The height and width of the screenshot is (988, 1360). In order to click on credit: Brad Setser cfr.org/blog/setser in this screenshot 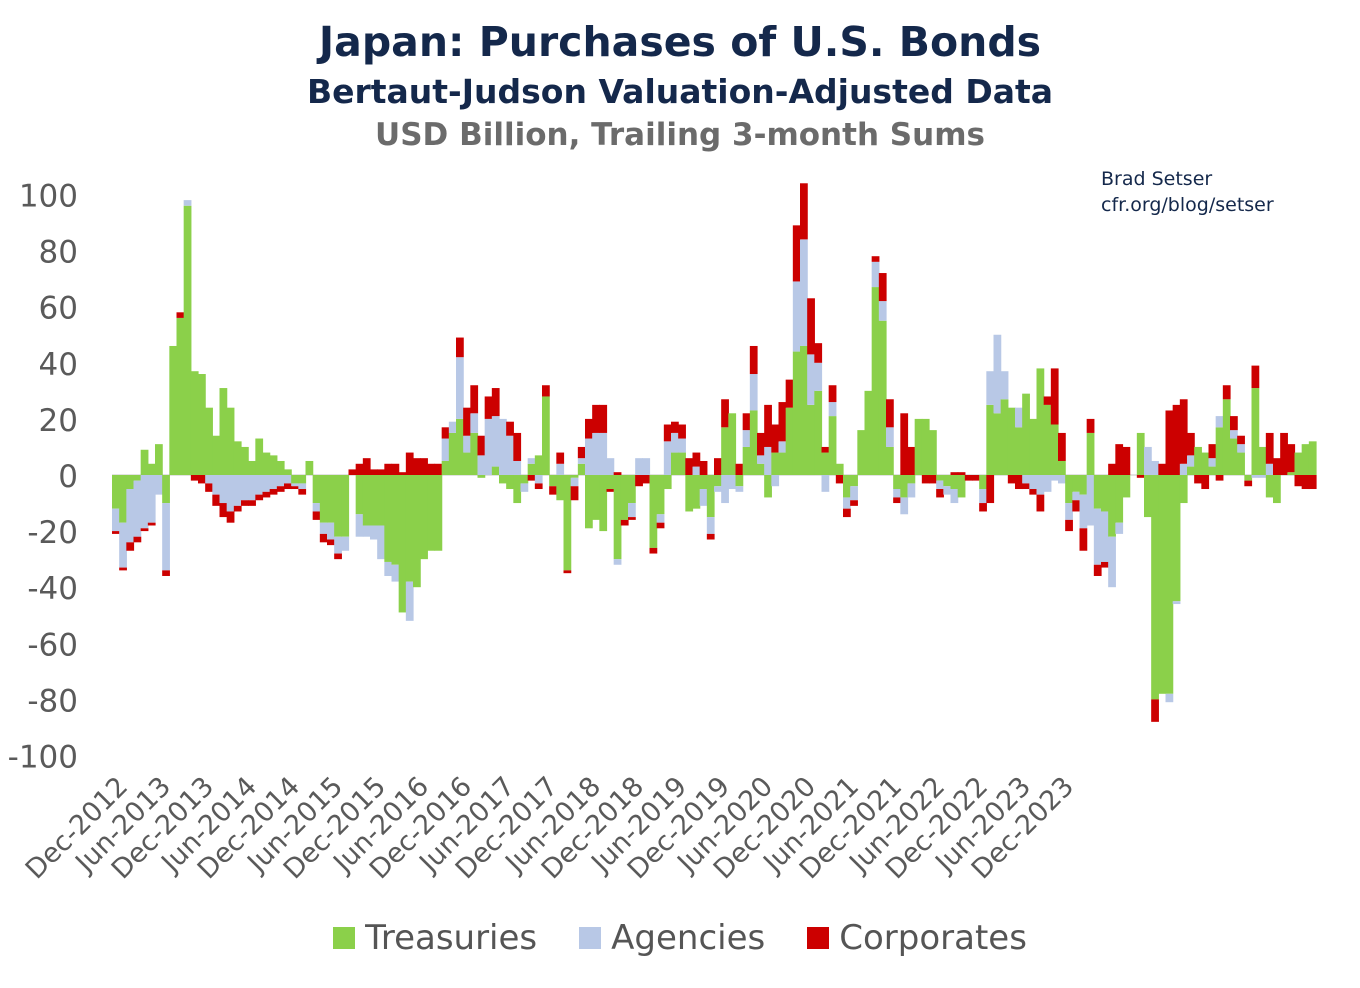, I will do `click(1187, 192)`.